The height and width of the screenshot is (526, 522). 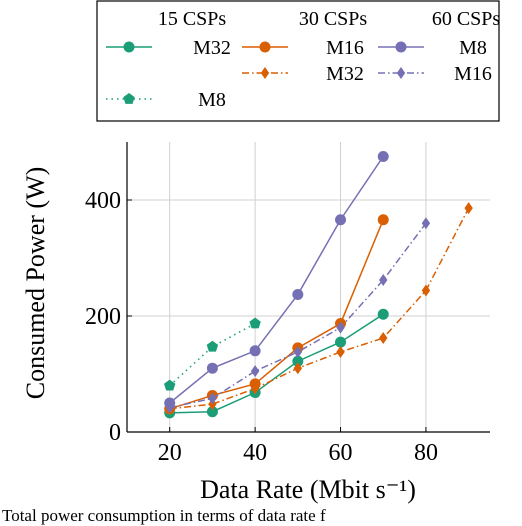 I want to click on series-15-csps-m8, so click(x=212, y=354).